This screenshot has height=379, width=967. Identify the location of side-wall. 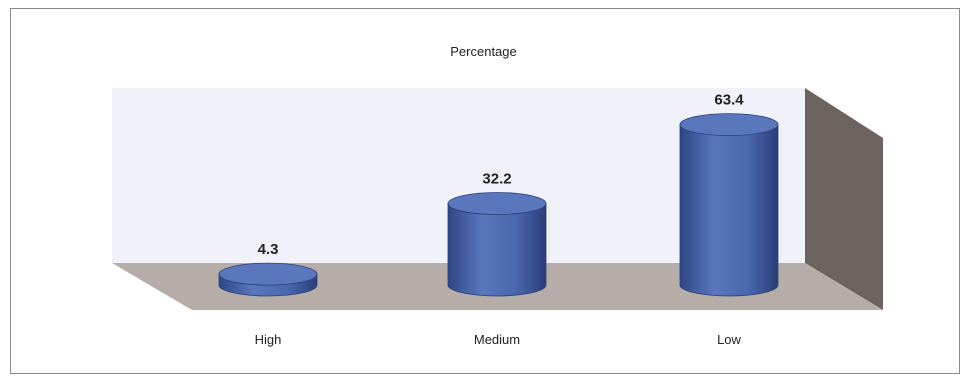
(844, 199).